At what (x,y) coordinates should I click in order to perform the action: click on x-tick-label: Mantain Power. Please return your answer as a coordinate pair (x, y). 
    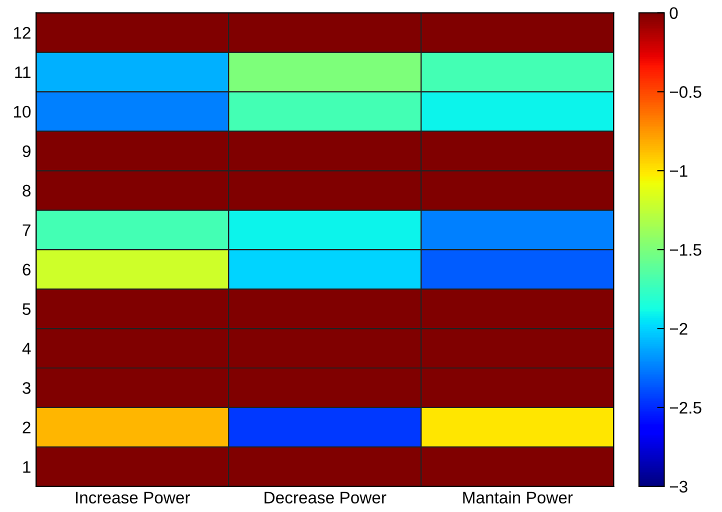
    Looking at the image, I should click on (518, 497).